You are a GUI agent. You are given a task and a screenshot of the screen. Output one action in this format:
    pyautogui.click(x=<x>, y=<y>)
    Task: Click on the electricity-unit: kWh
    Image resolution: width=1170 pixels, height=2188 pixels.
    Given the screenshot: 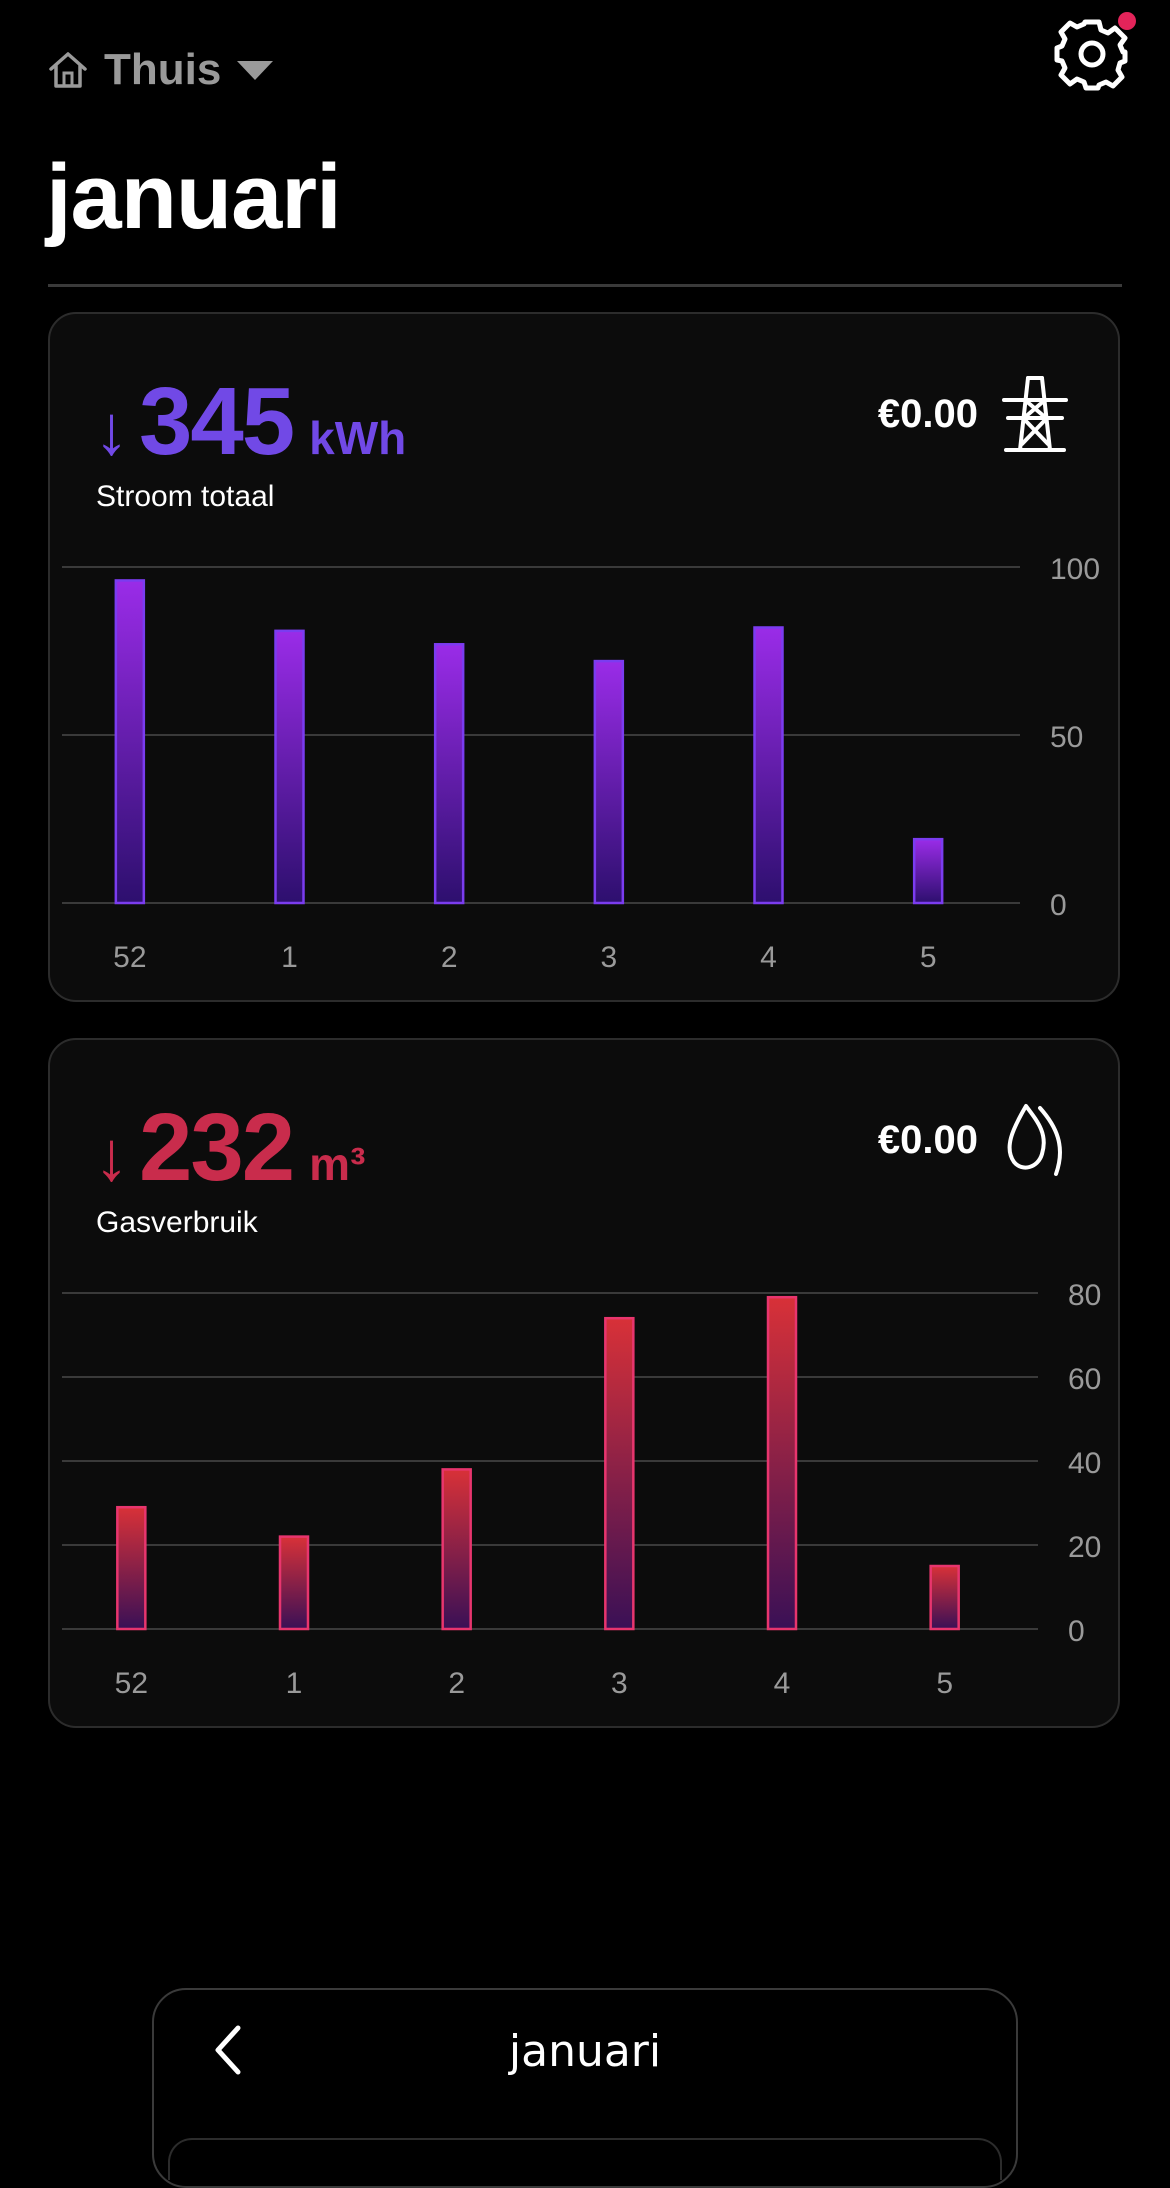 What is the action you would take?
    pyautogui.click(x=358, y=438)
    